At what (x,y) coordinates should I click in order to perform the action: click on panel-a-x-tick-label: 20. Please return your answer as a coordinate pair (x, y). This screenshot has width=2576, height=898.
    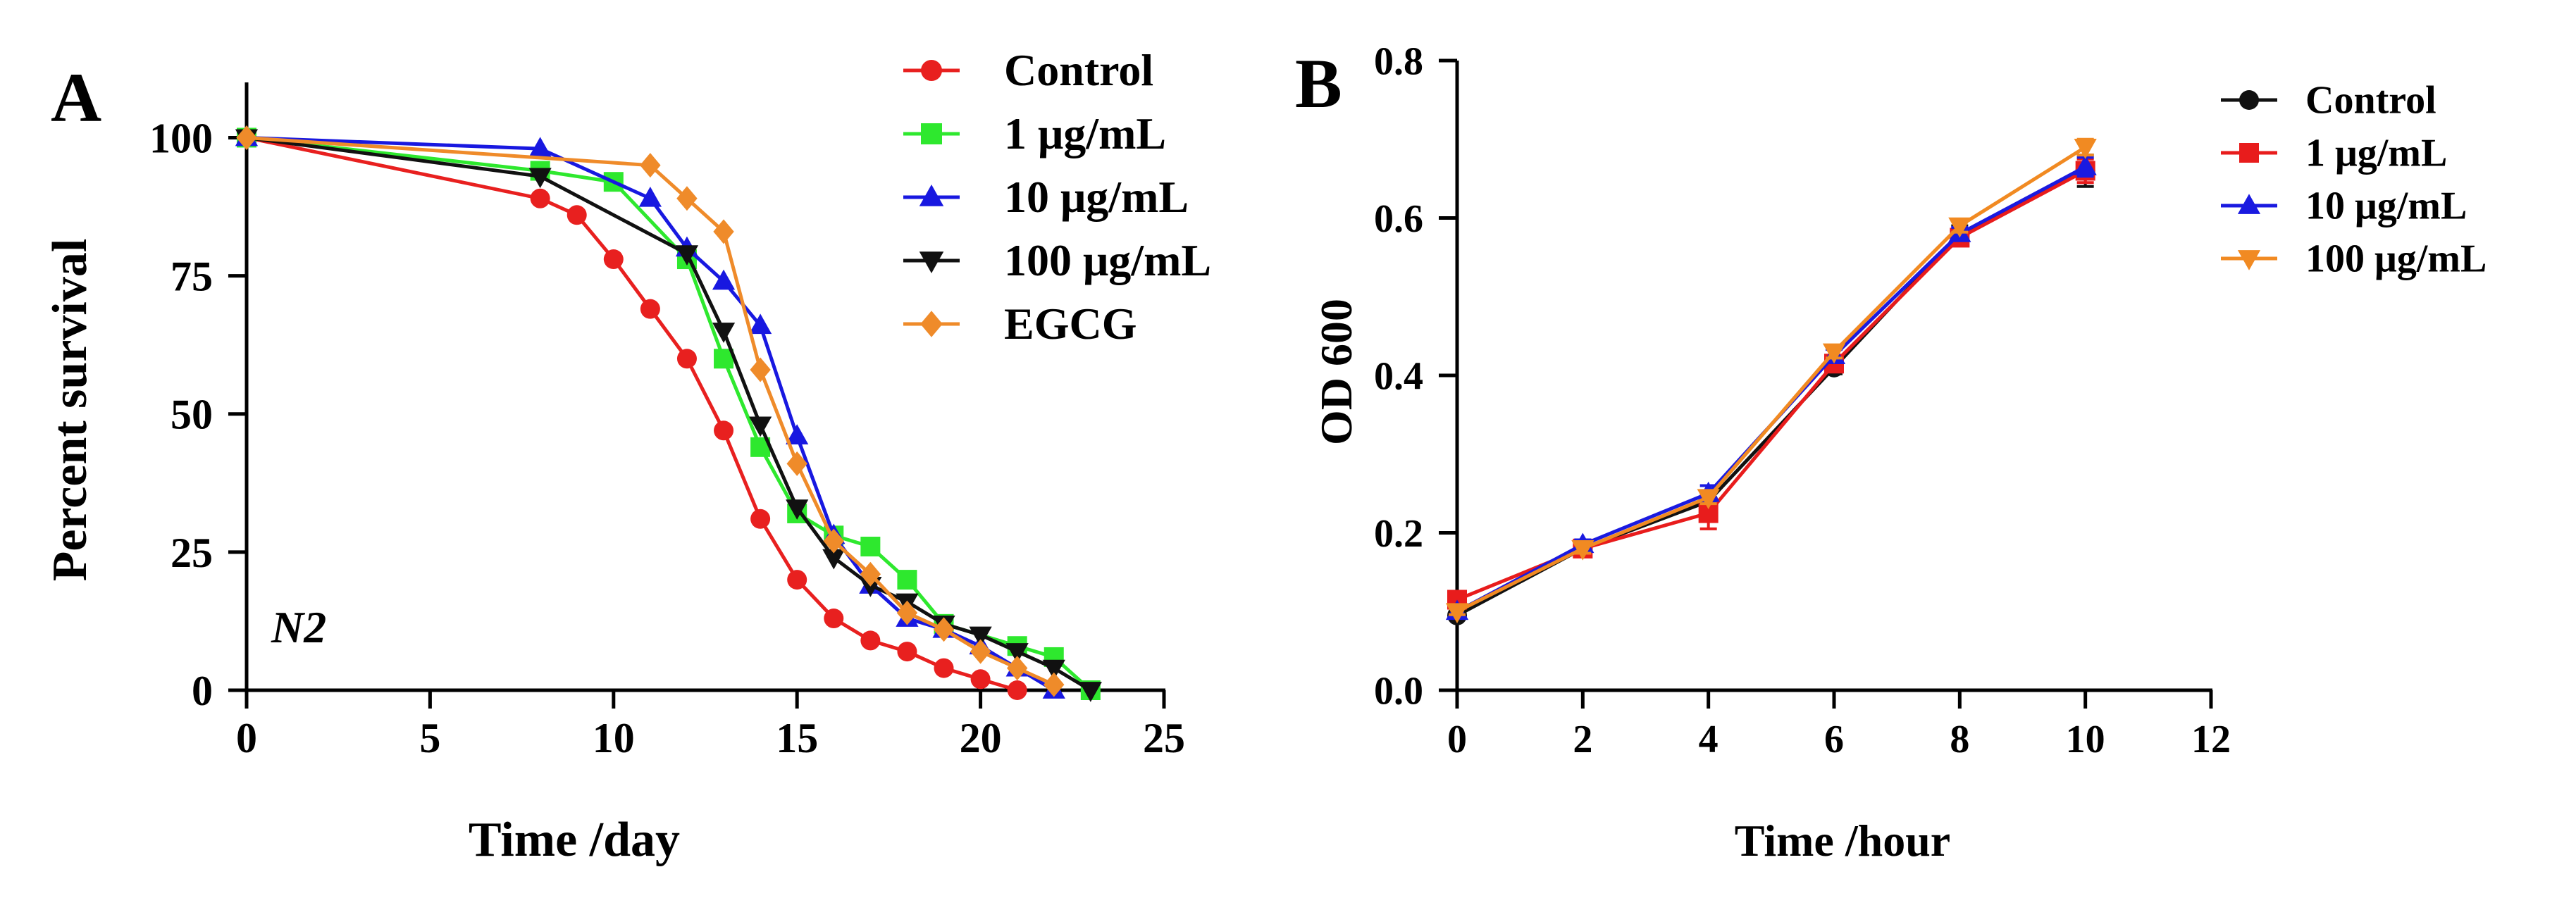
    Looking at the image, I should click on (981, 738).